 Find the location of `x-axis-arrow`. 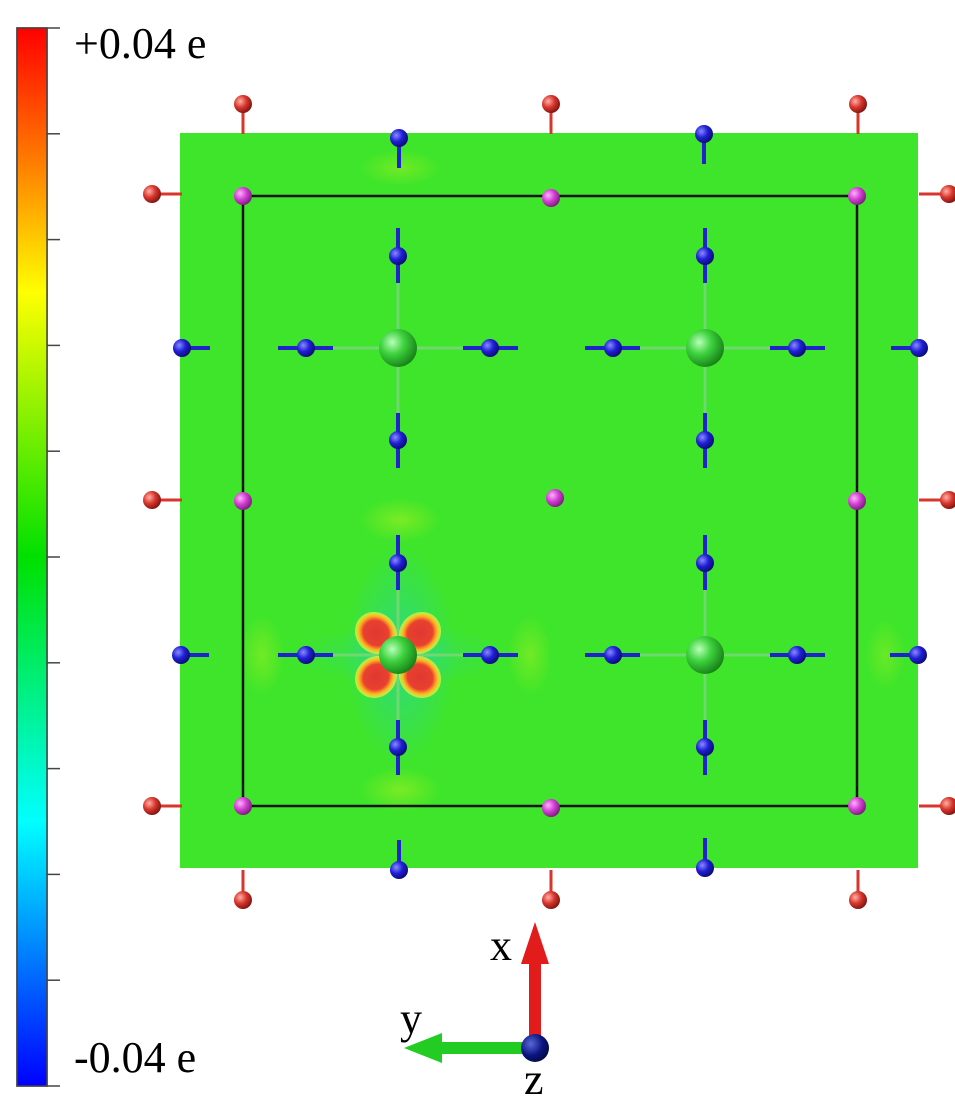

x-axis-arrow is located at coordinates (535, 981).